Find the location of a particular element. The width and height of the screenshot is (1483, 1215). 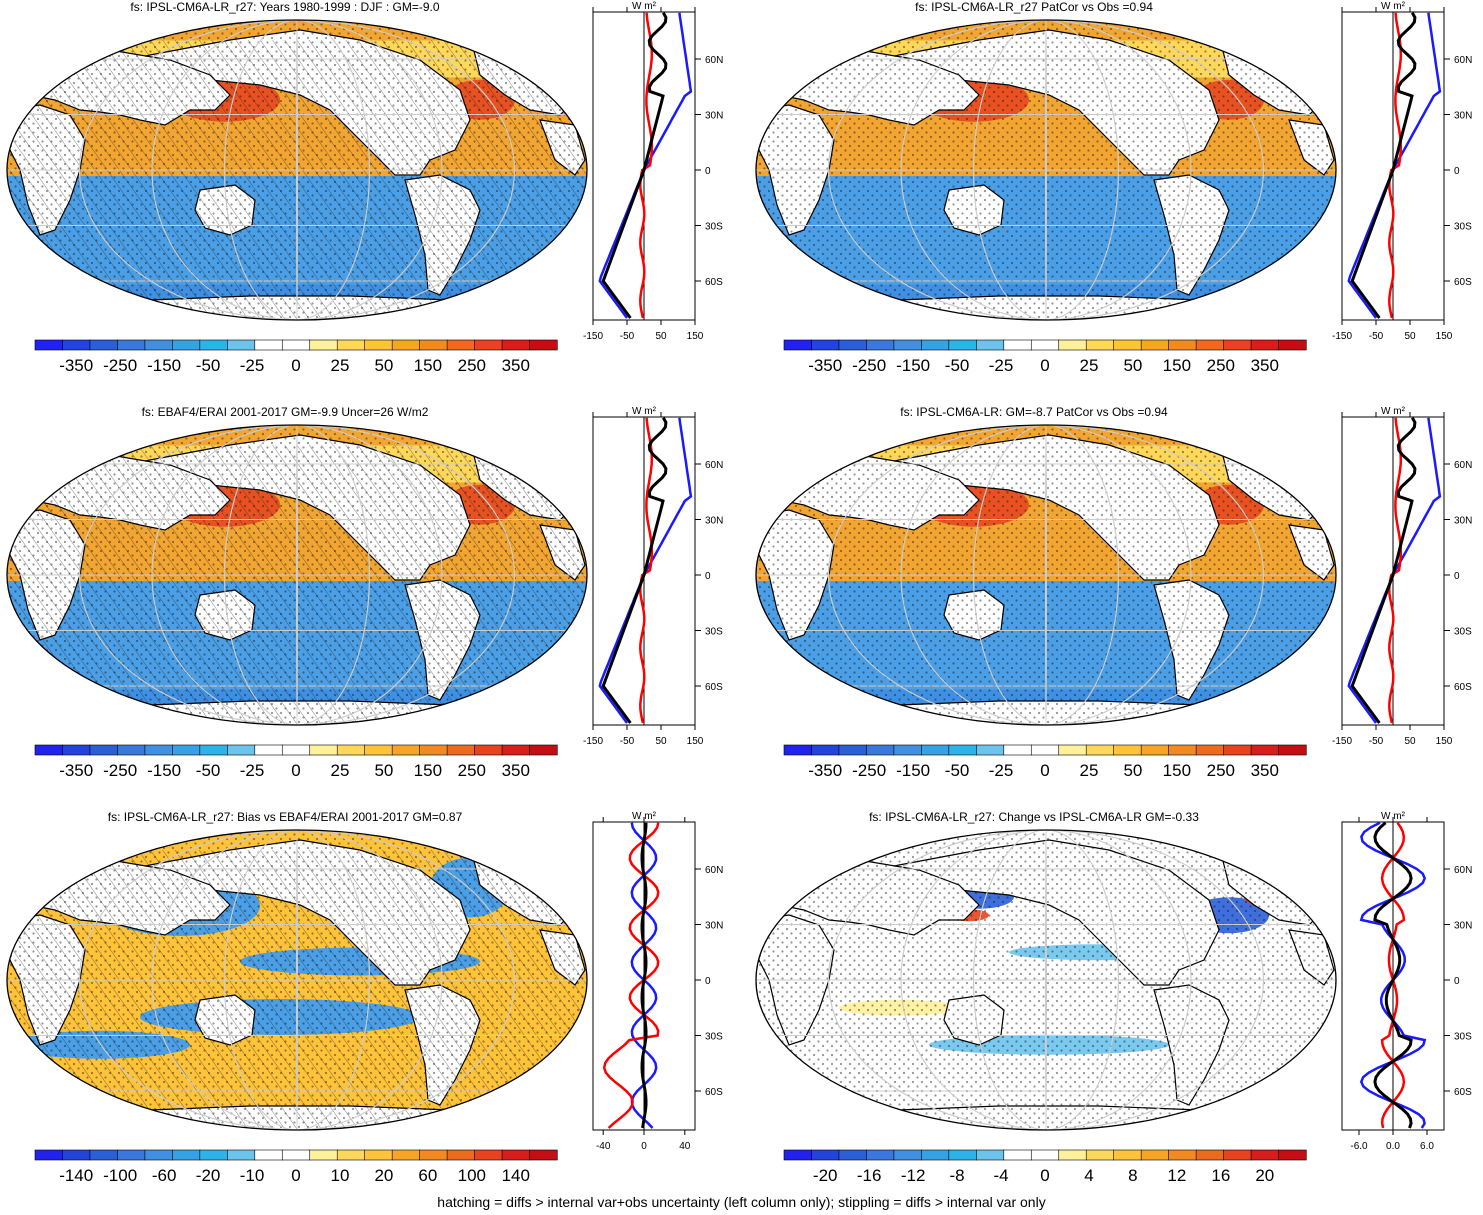

zonal-lat-label: 60S is located at coordinates (1463, 1092).